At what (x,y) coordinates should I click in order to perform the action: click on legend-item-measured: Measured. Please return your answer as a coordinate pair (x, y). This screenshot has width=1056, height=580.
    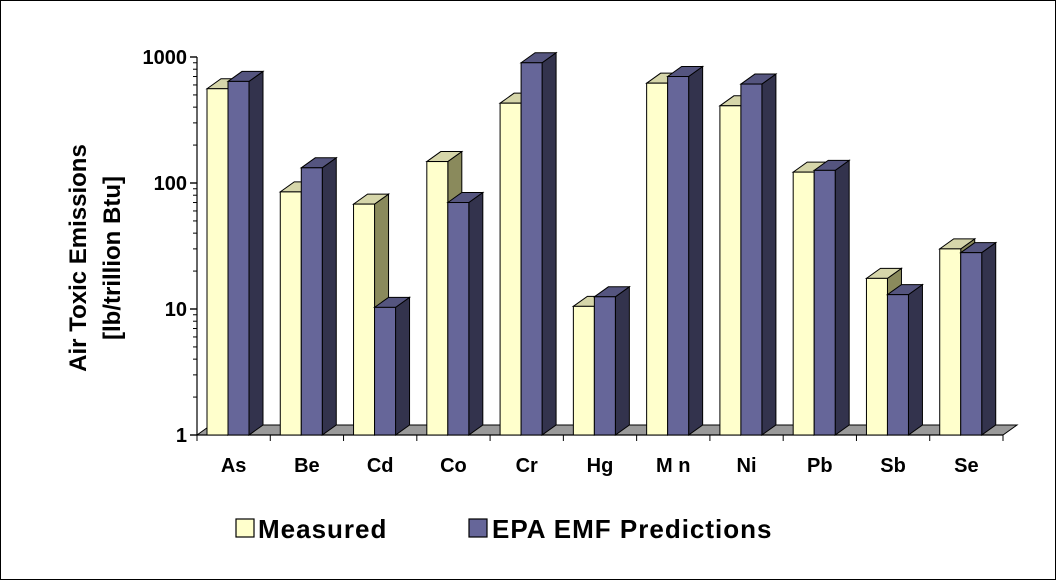
    Looking at the image, I should click on (311, 529).